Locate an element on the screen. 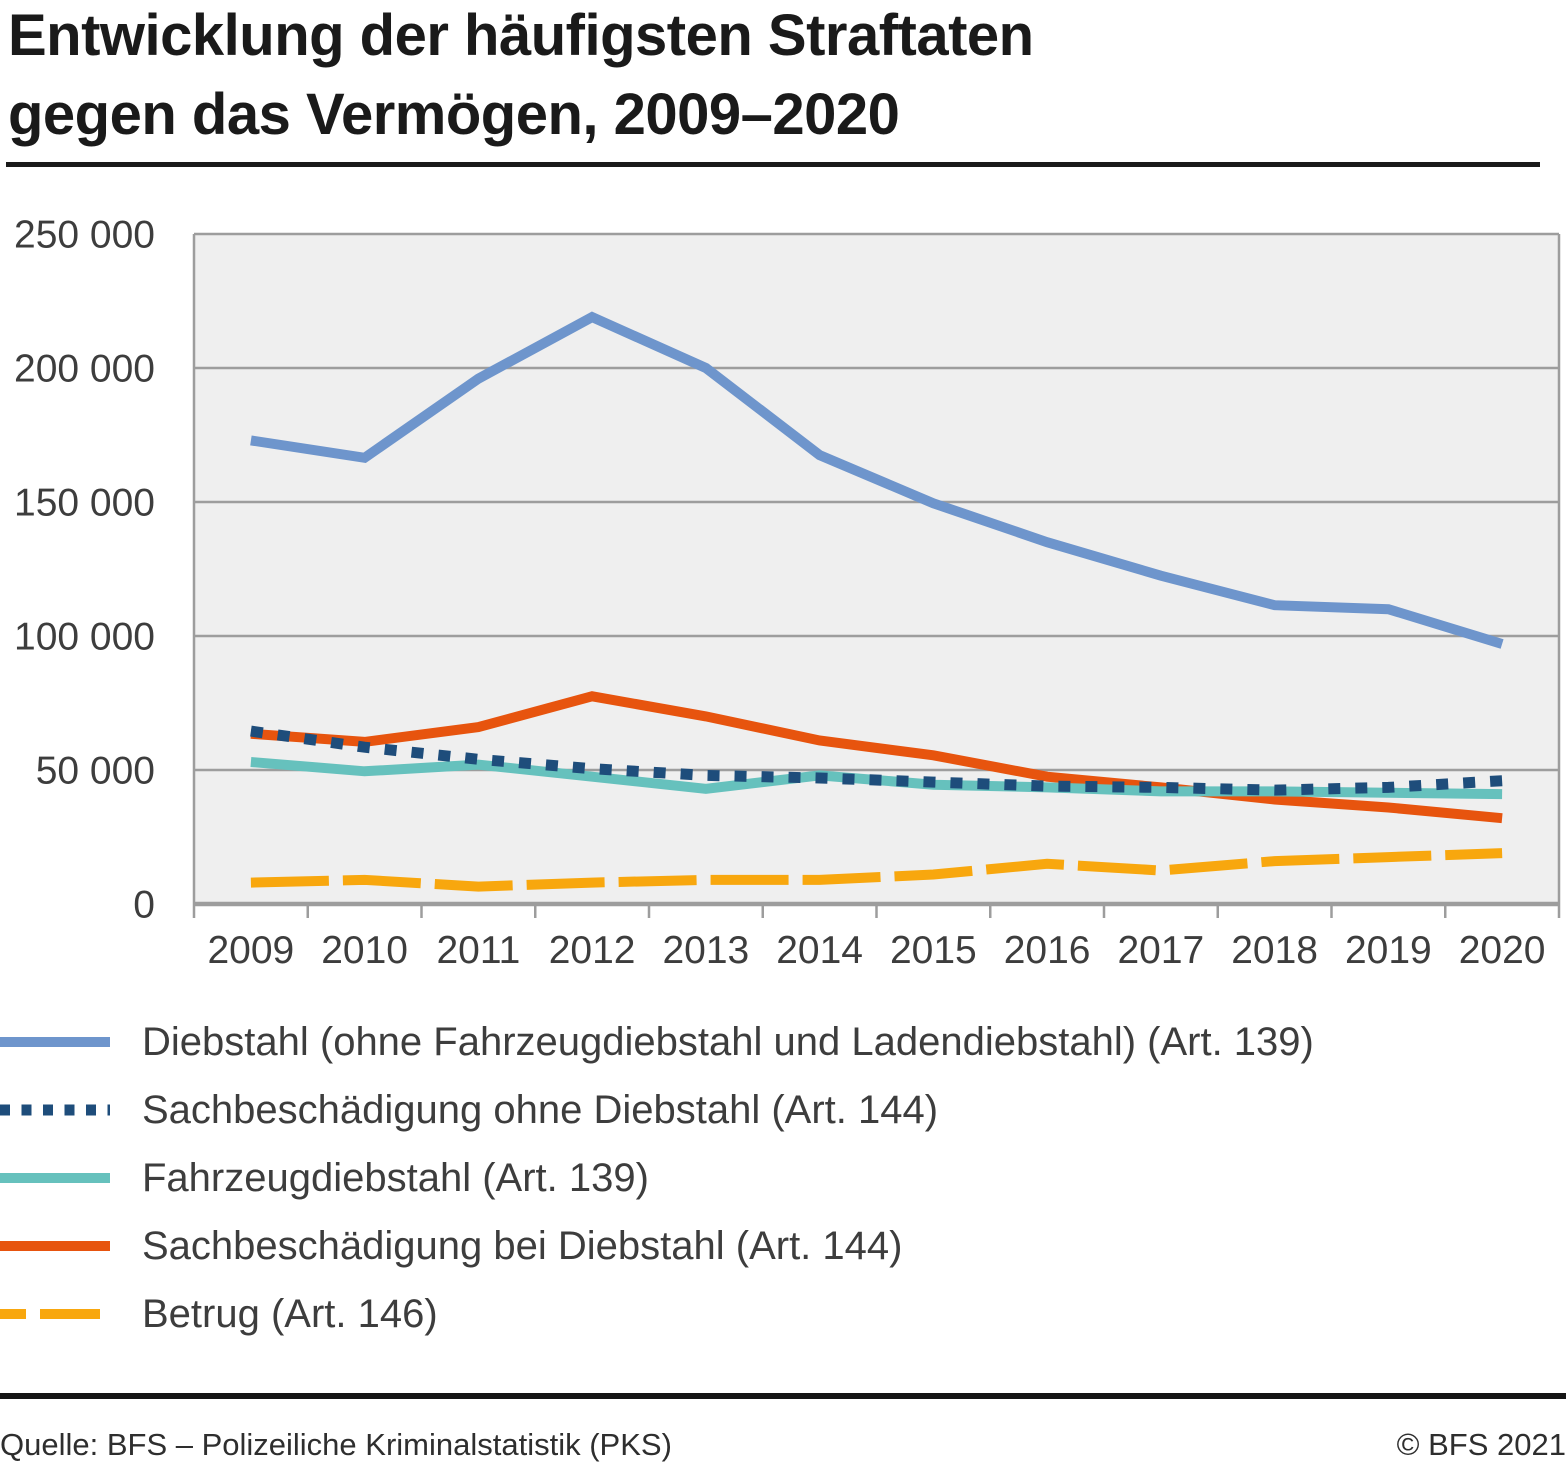  legend-item-2: Fahrzeugdiebstahl (Art. 139) is located at coordinates (780, 1178).